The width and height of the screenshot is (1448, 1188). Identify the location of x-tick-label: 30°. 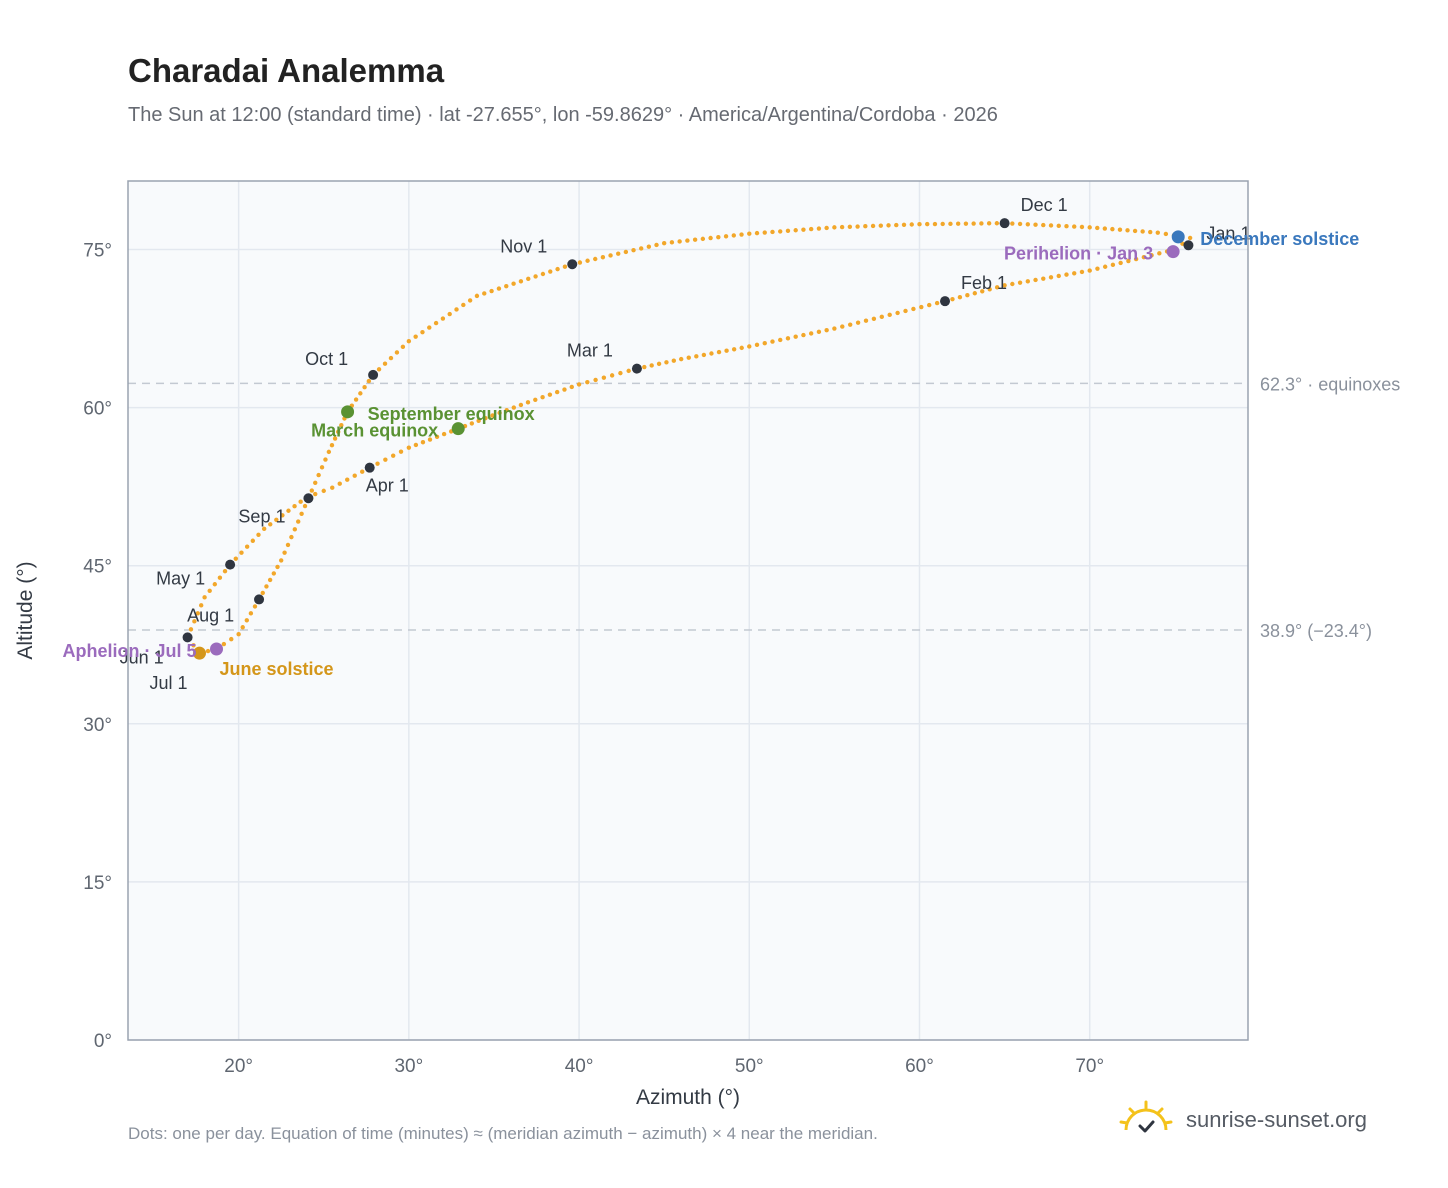
(408, 1066).